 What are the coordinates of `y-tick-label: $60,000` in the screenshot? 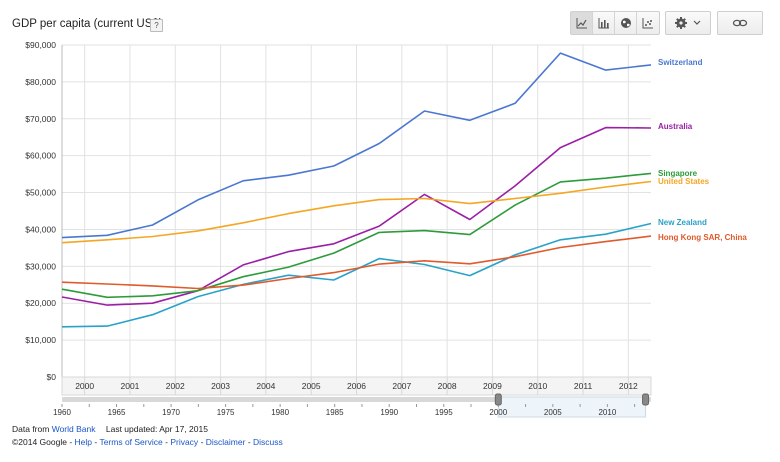 It's located at (40, 156).